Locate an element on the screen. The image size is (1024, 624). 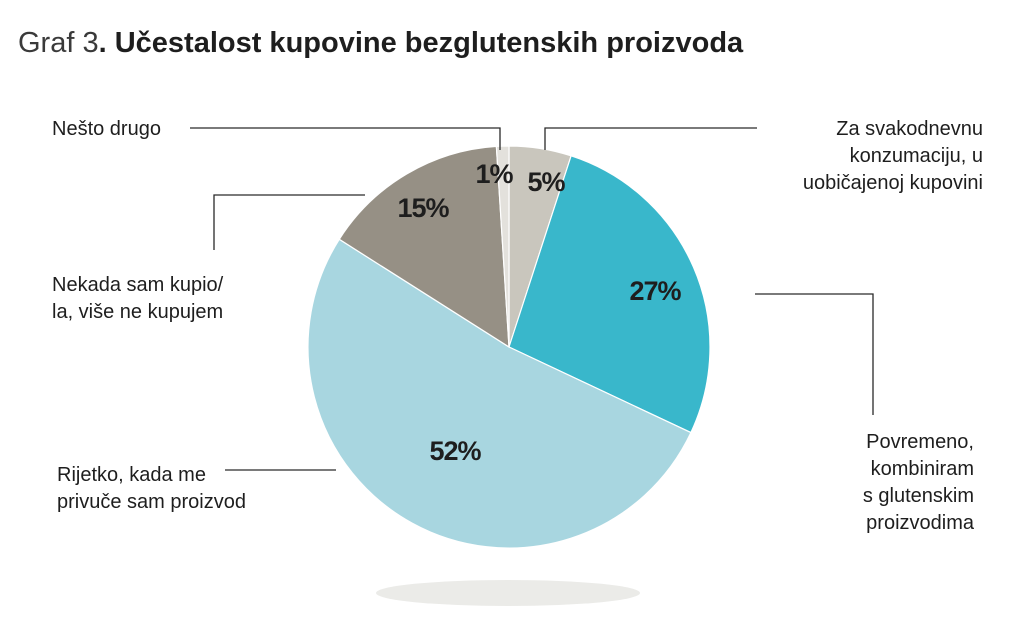
category-label: Nekada sam kupio/la, više ne kupujem is located at coordinates (138, 298).